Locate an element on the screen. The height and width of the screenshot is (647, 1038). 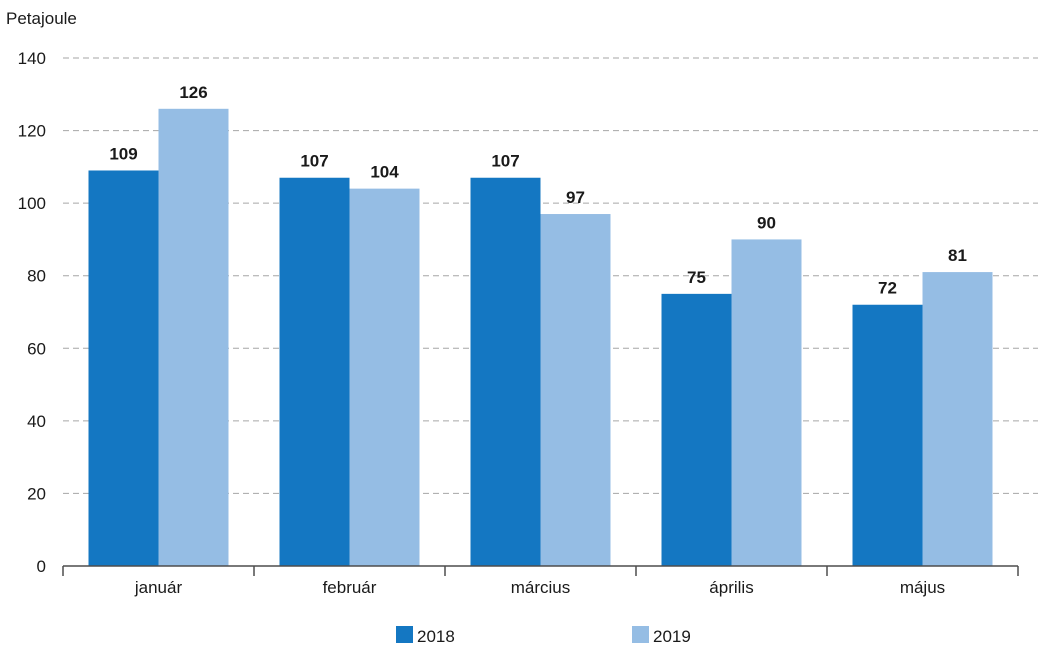
bar-2018-február is located at coordinates (314, 371).